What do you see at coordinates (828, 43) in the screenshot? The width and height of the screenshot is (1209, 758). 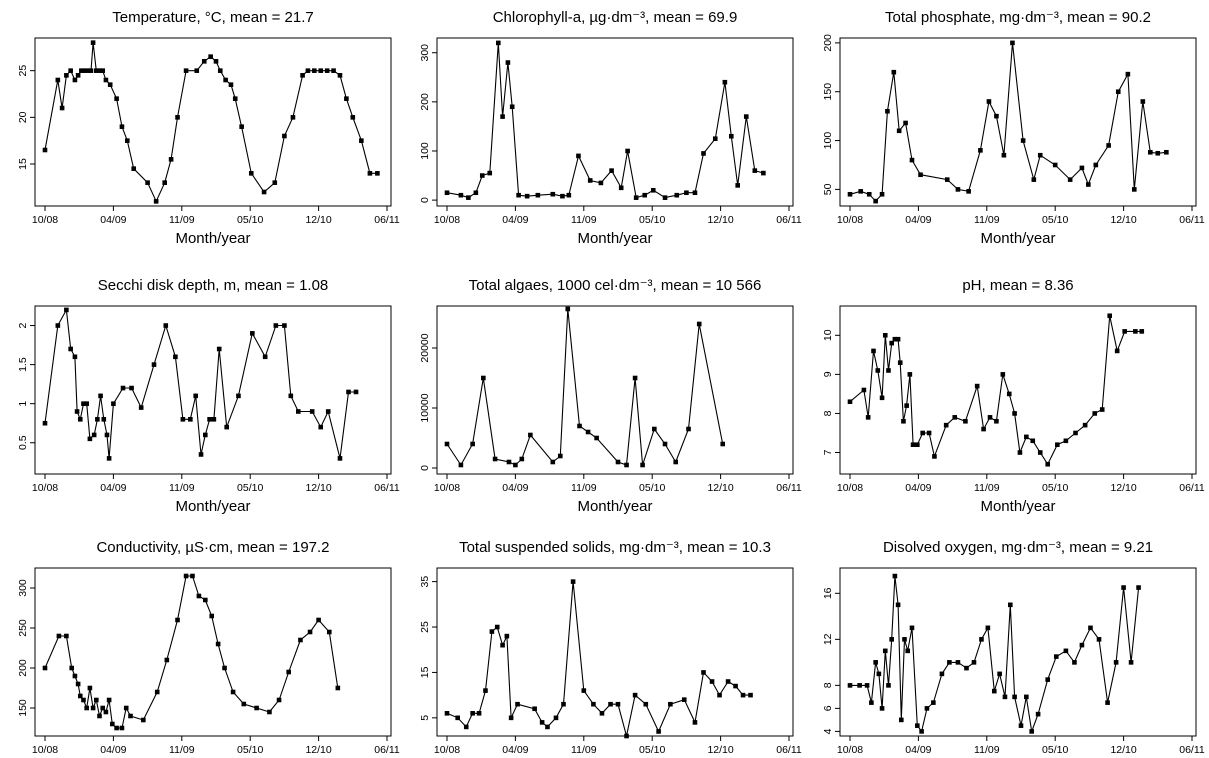 I see `y-tick-label: 200` at bounding box center [828, 43].